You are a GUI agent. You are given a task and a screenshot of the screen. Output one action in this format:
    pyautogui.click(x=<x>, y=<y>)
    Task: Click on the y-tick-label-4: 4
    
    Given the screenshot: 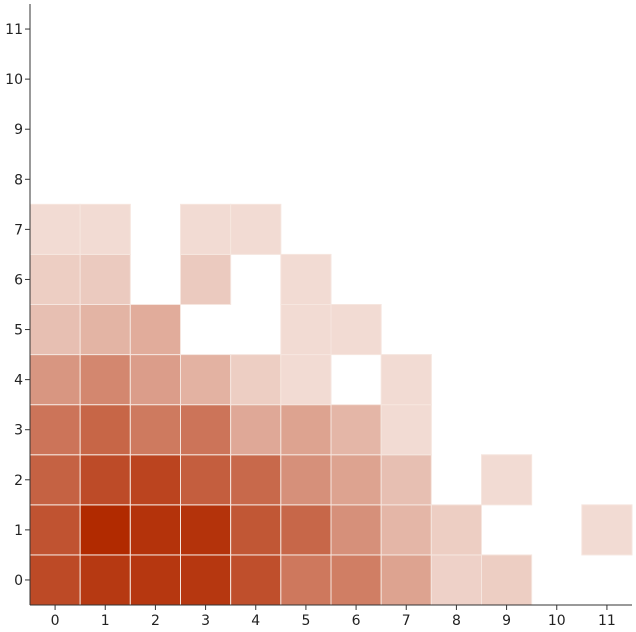 What is the action you would take?
    pyautogui.click(x=18, y=381)
    